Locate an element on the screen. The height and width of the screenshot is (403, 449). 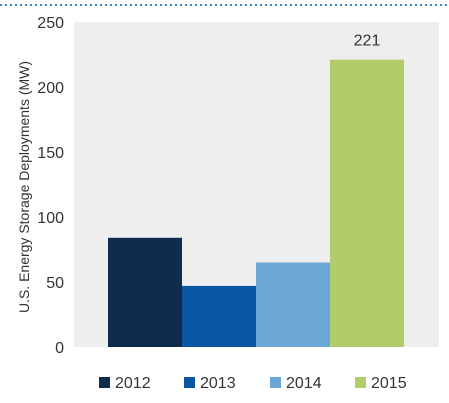
legend-swatch-2014 is located at coordinates (275, 382).